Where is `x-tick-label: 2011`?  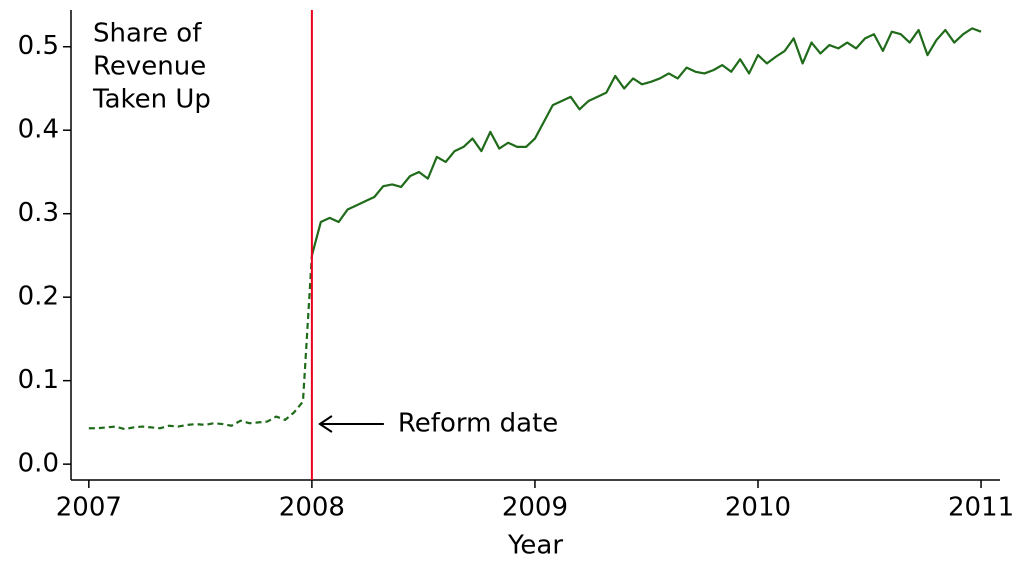 x-tick-label: 2011 is located at coordinates (981, 508).